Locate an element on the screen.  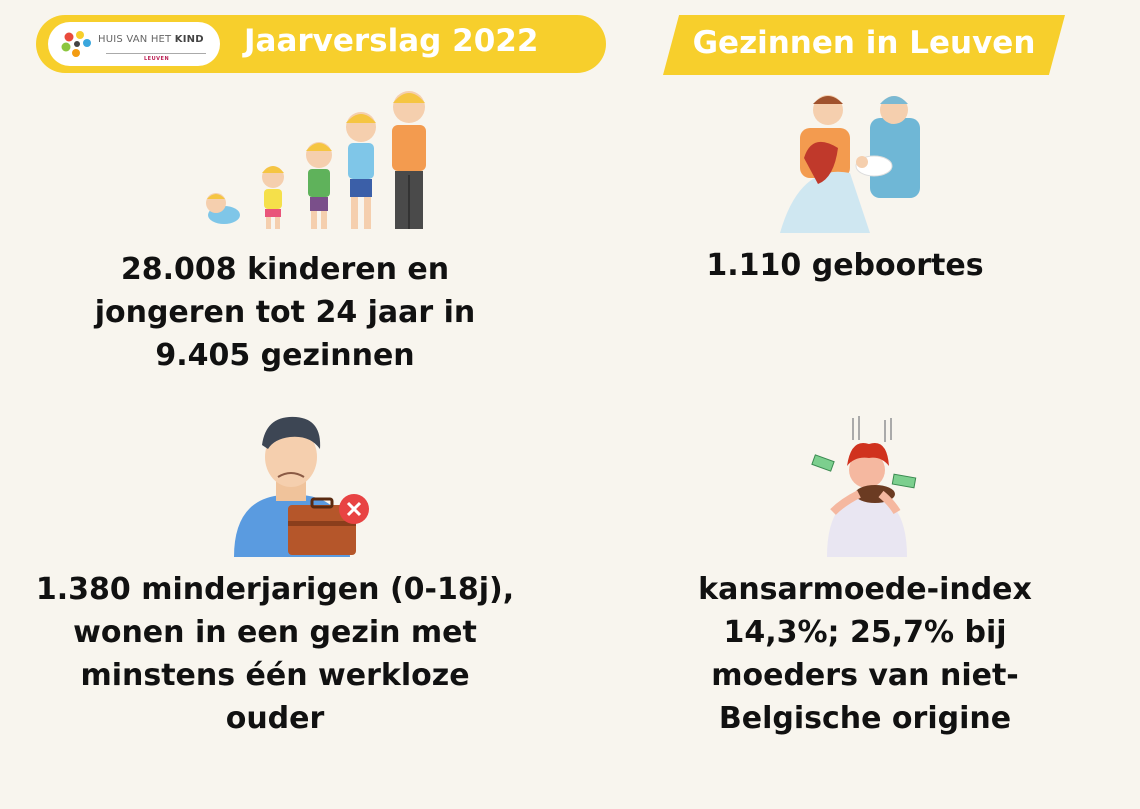
stat-children-line2: jongeren tot 24 jaar in is located at coordinates (285, 312).